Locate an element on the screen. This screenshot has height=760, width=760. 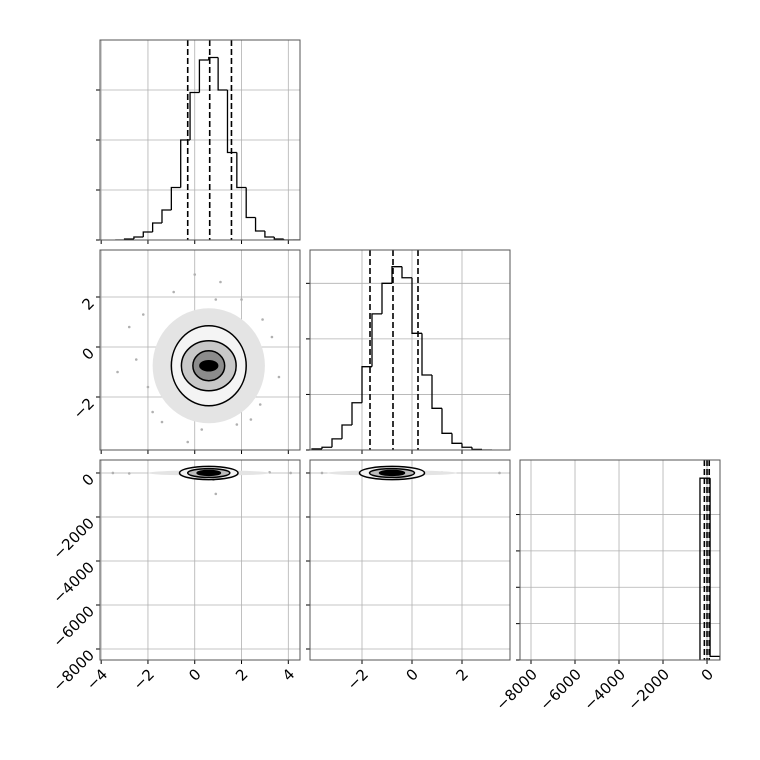
panel: −8000−6000−4000−2000 0 is located at coordinates (606, 586).